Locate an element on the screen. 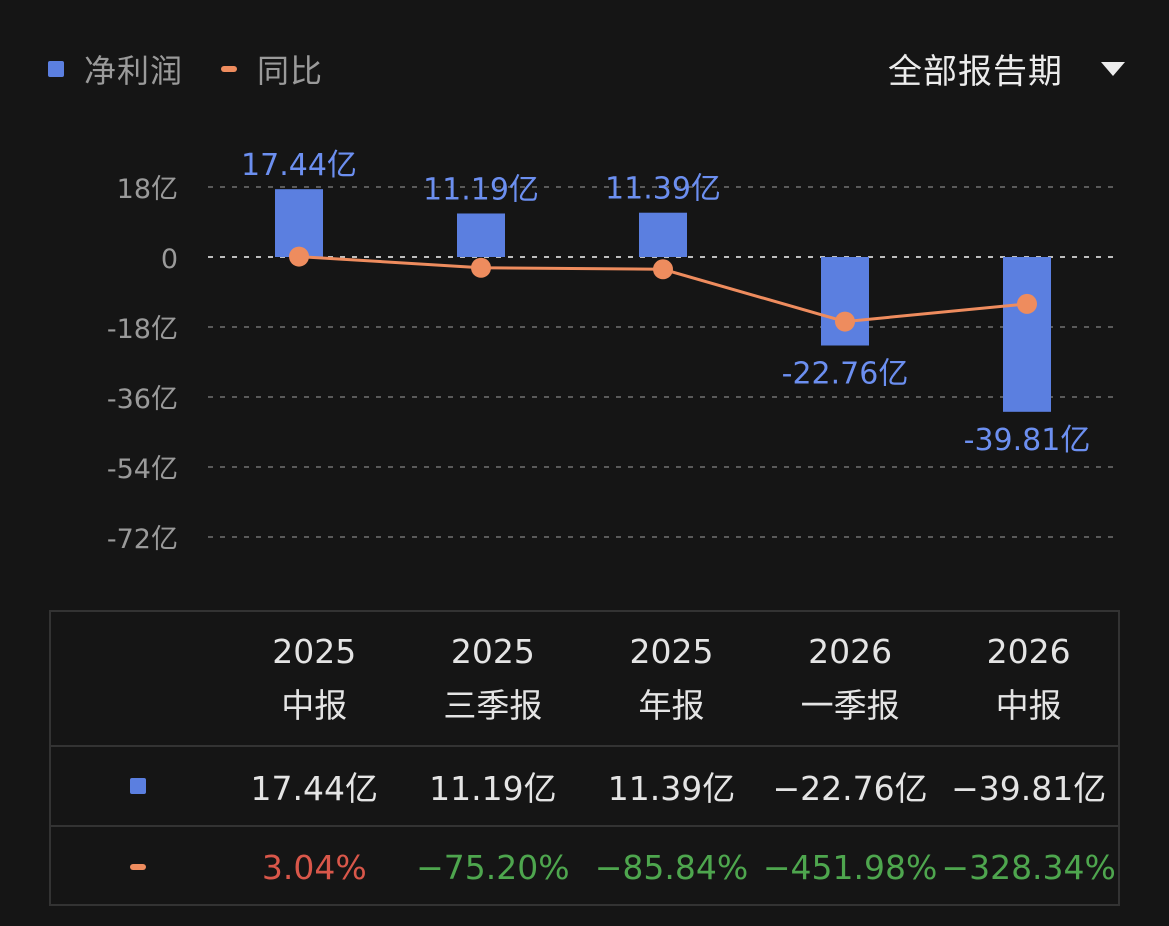  y-tick-label: -72亿 is located at coordinates (142, 539).